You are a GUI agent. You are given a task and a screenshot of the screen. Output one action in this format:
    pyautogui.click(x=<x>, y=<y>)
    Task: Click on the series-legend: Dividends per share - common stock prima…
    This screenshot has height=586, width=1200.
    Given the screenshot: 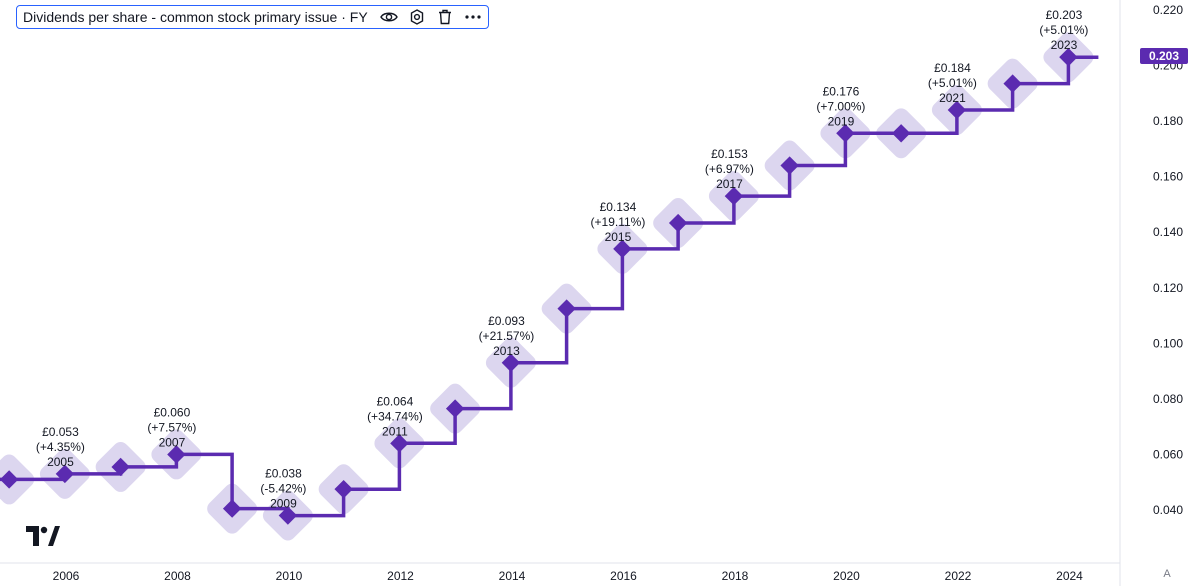 What is the action you would take?
    pyautogui.click(x=252, y=17)
    